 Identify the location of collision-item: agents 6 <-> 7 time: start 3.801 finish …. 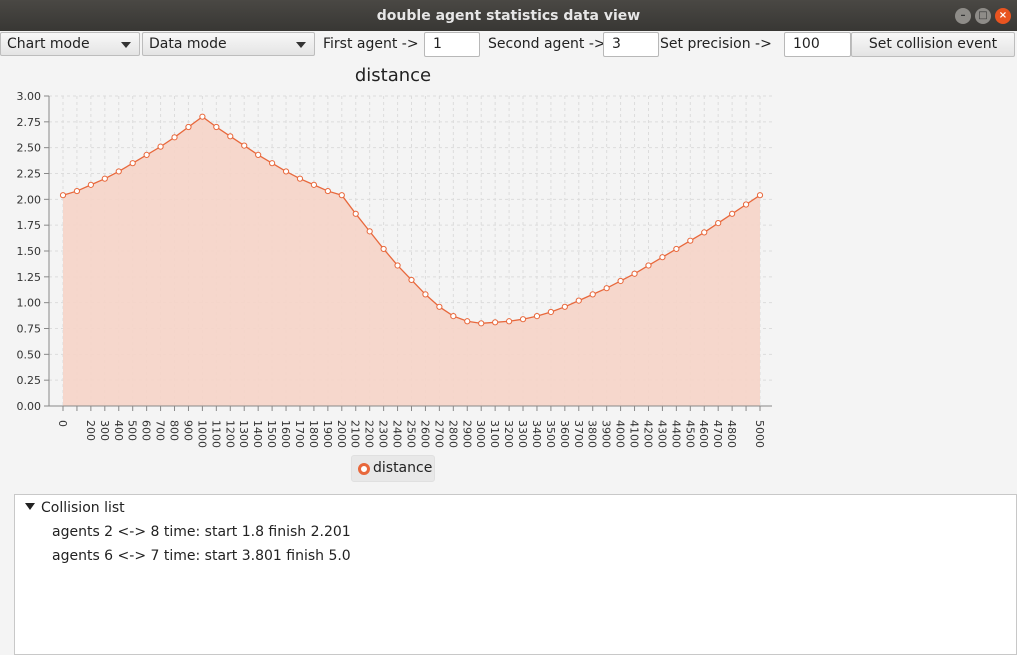
(201, 556).